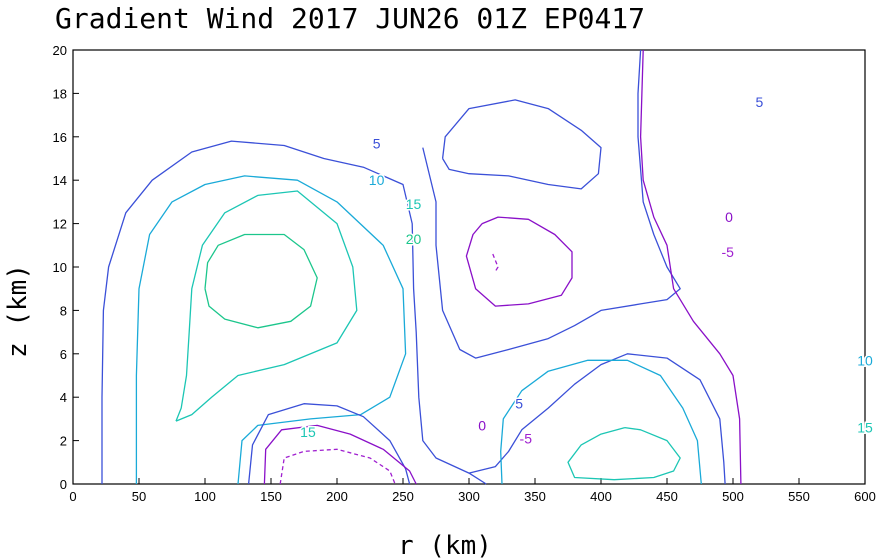  Describe the element at coordinates (337, 496) in the screenshot. I see `x-tick-label: 200` at that location.